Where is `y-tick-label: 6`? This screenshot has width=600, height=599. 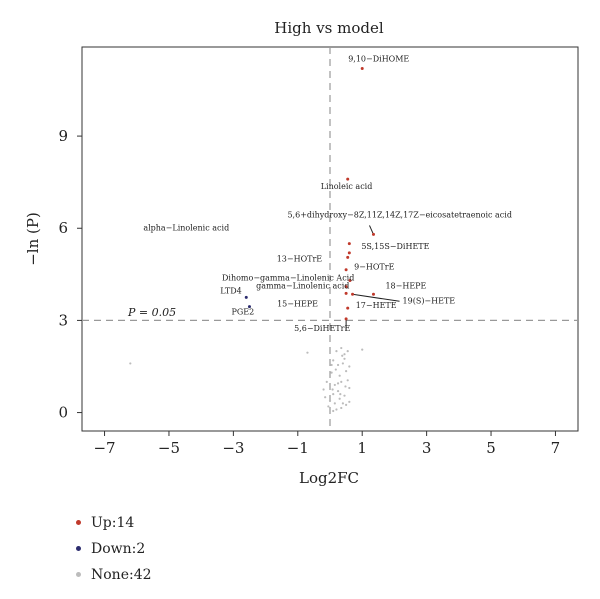 y-tick-label: 6 is located at coordinates (63, 228).